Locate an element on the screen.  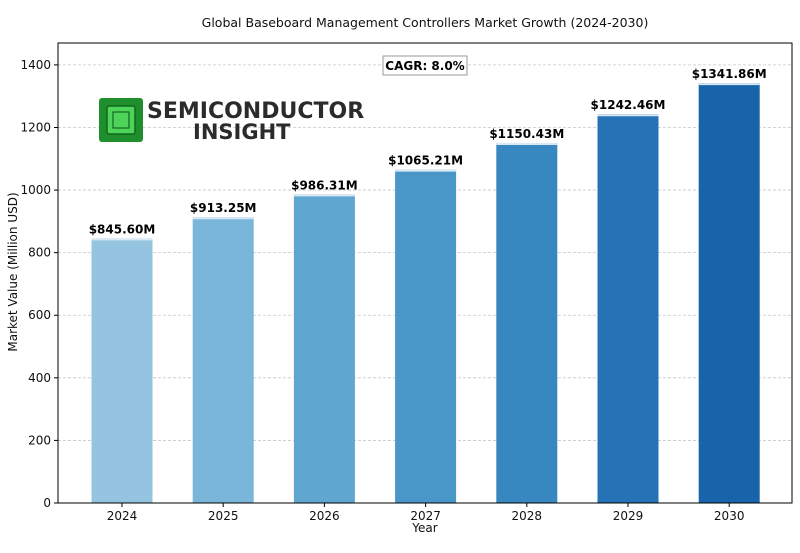
x-axis-label: Year is located at coordinates (424, 528).